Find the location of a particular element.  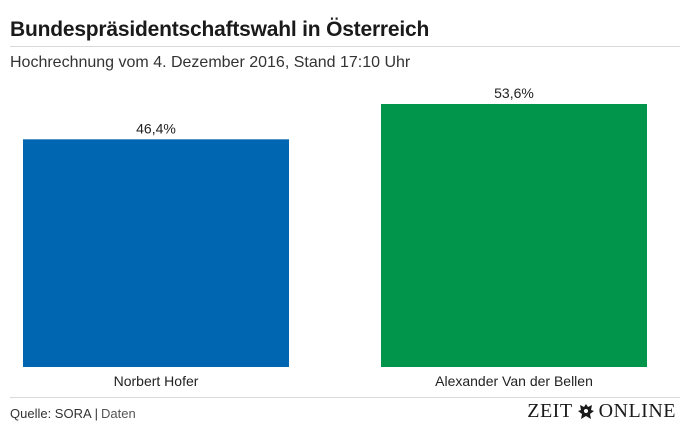

category-label-1: Alexander Van der Bellen is located at coordinates (514, 381).